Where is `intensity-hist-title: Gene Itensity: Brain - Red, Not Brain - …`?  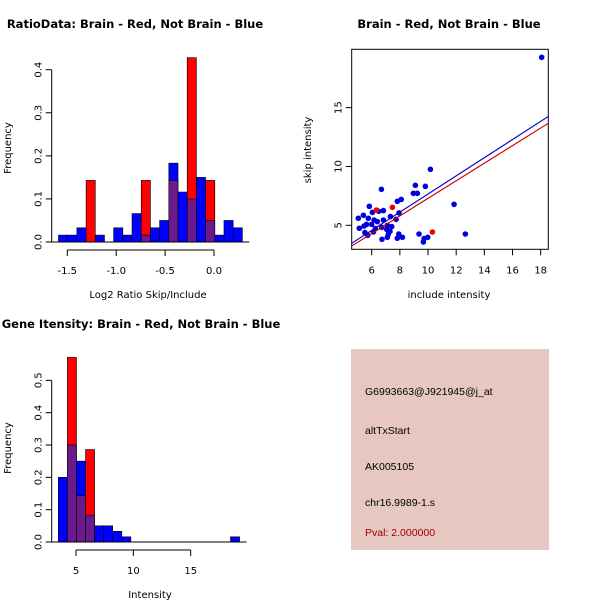
intensity-hist-title: Gene Itensity: Brain - Red, Not Brain - … is located at coordinates (141, 324).